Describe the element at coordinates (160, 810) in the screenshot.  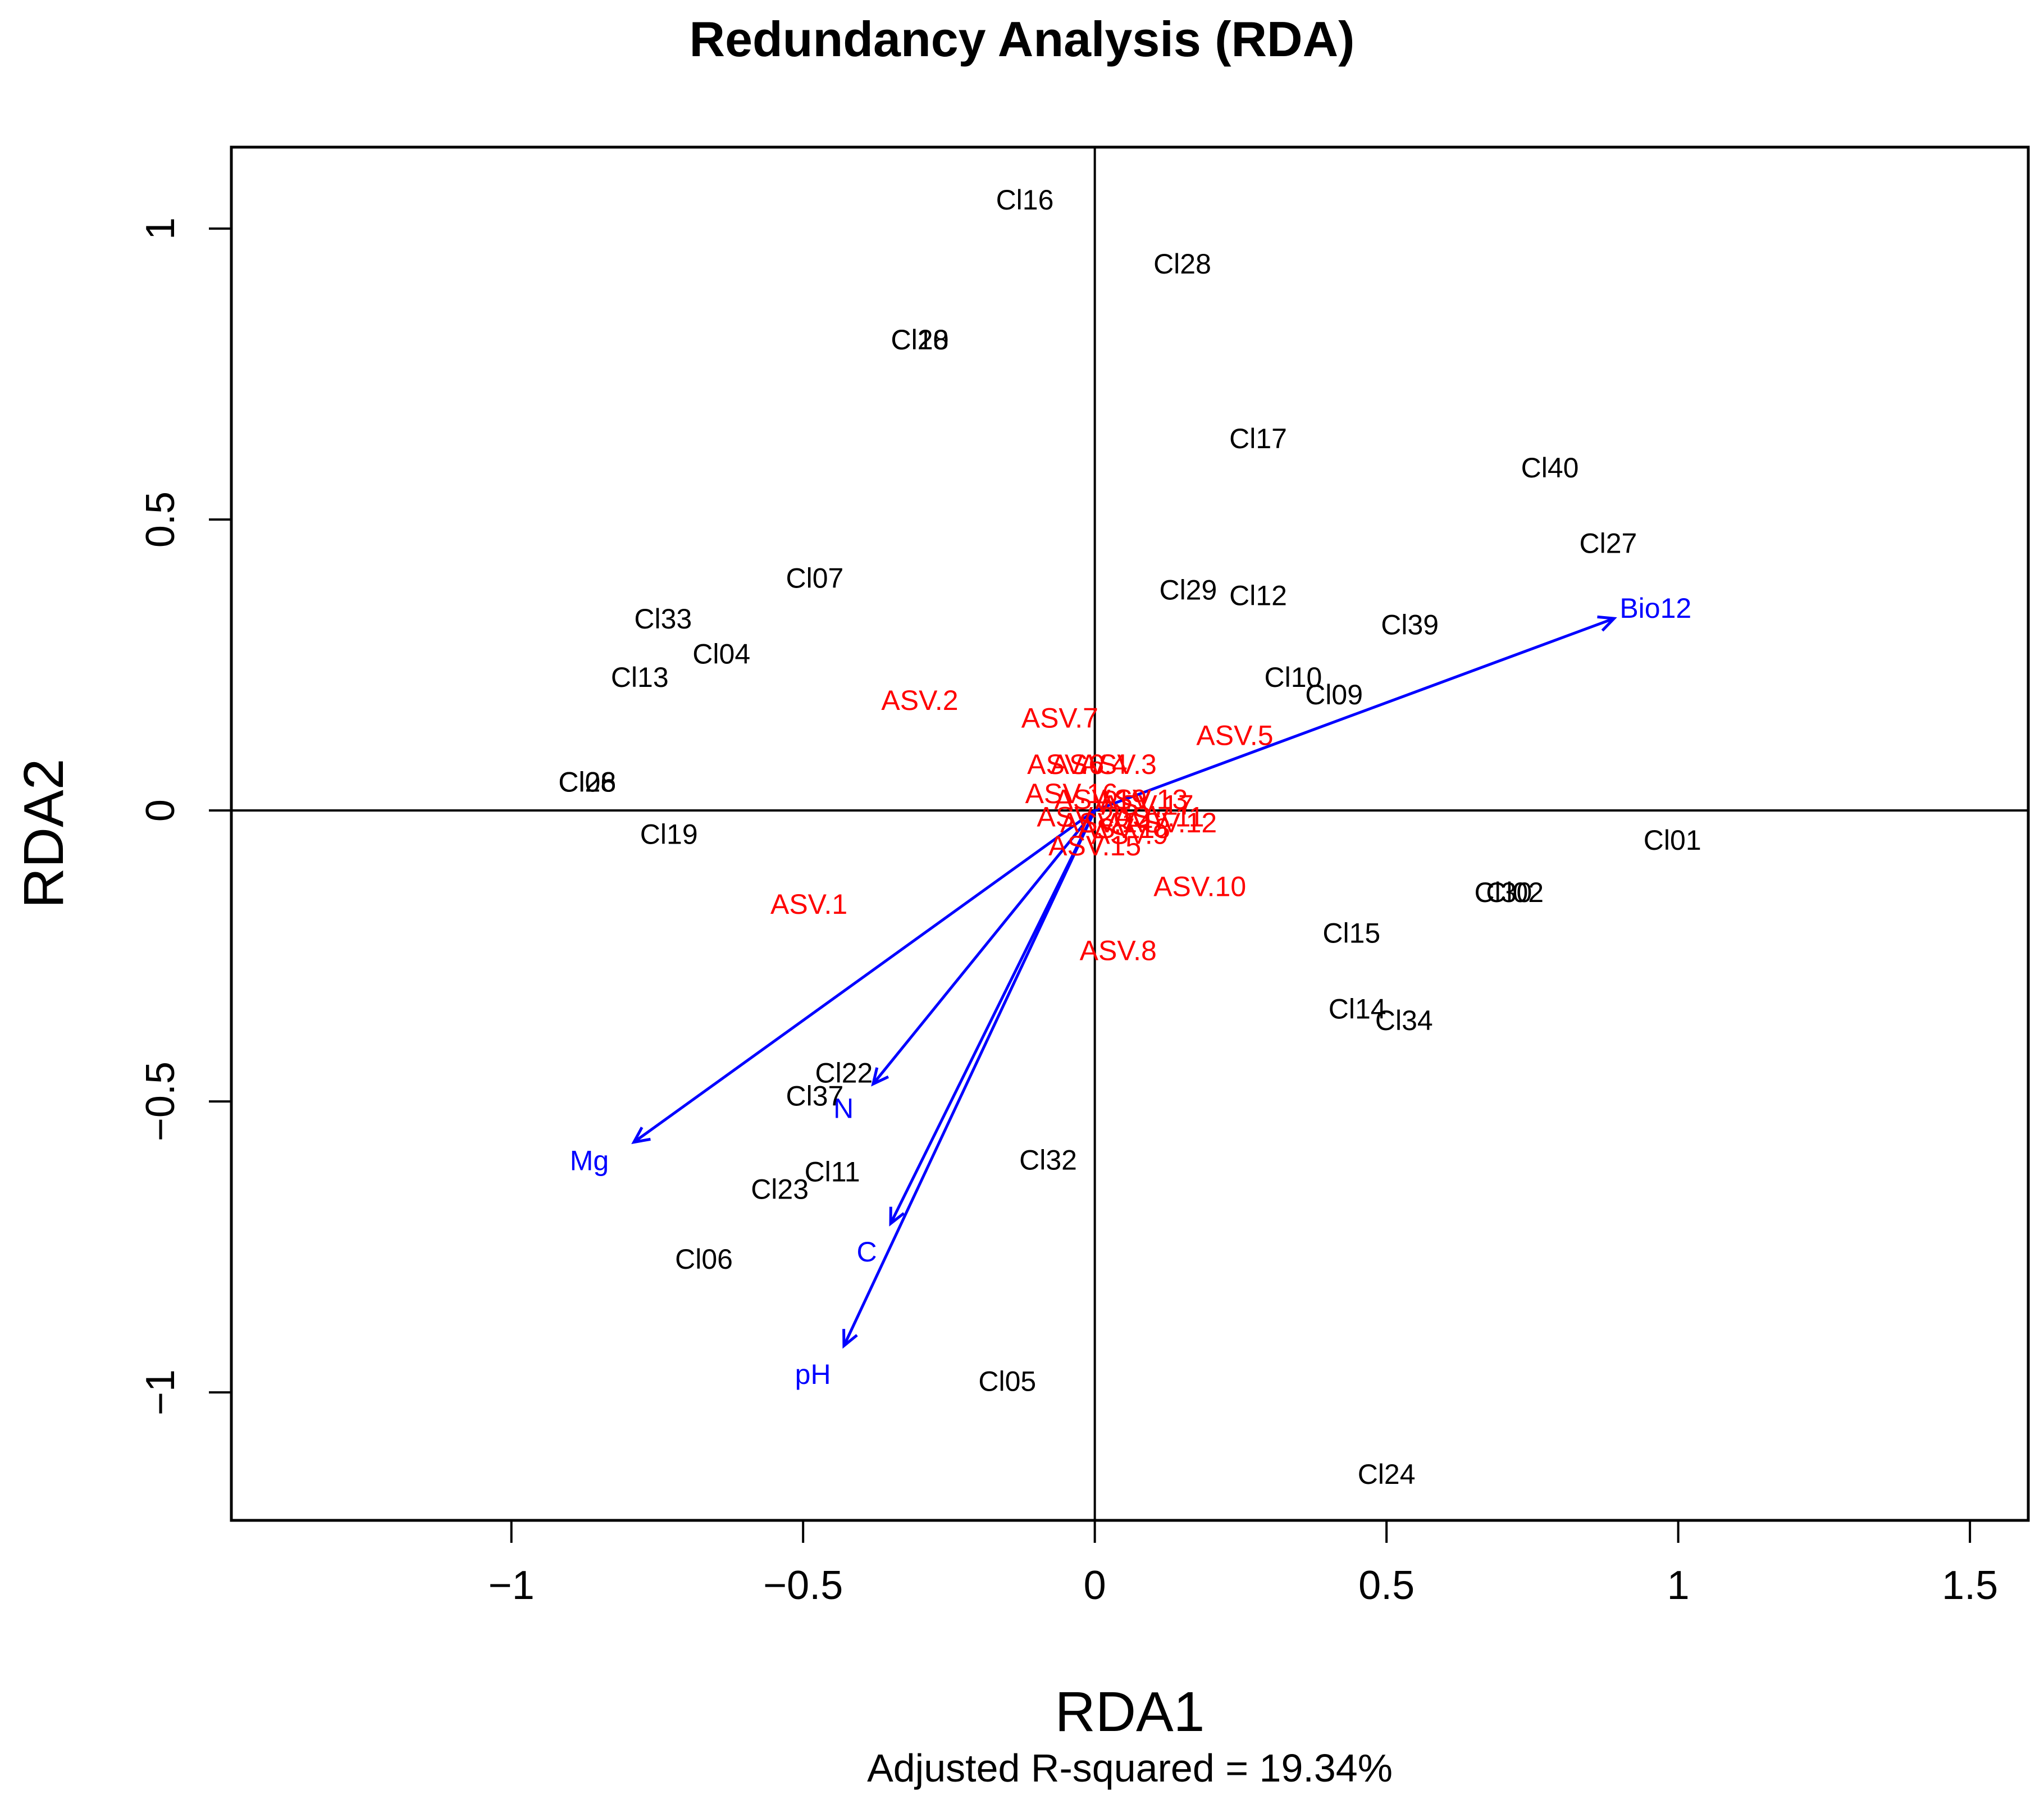
I see `y-tick-label: 0` at that location.